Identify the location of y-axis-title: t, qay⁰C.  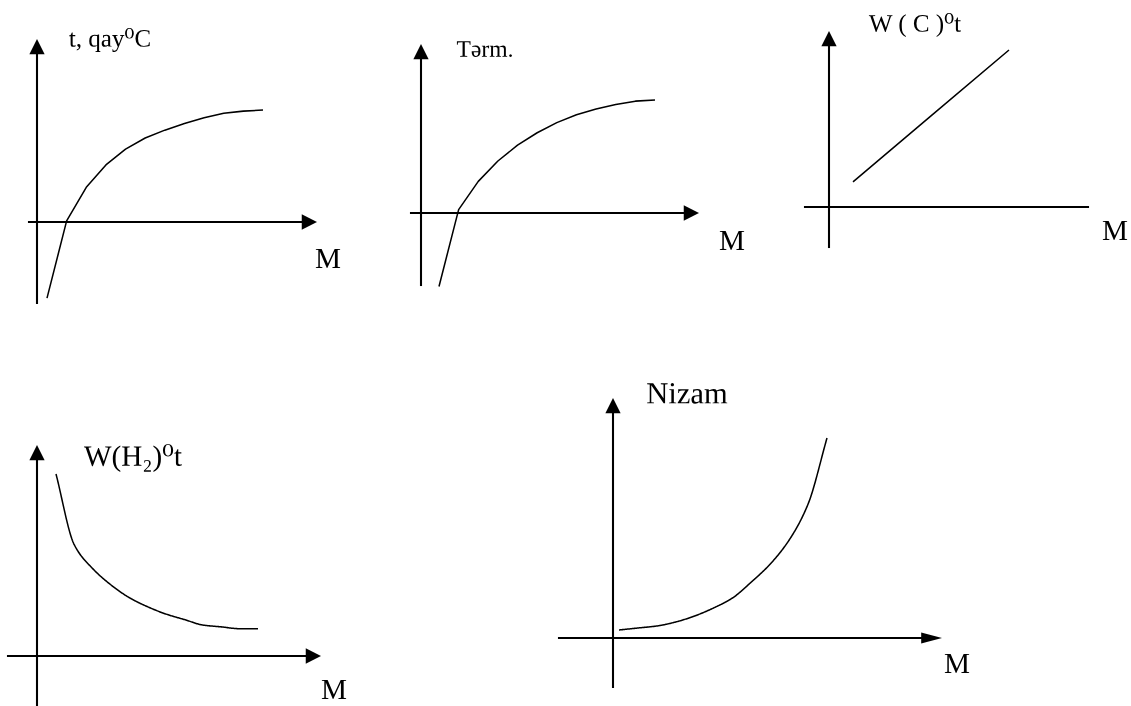
(109, 40).